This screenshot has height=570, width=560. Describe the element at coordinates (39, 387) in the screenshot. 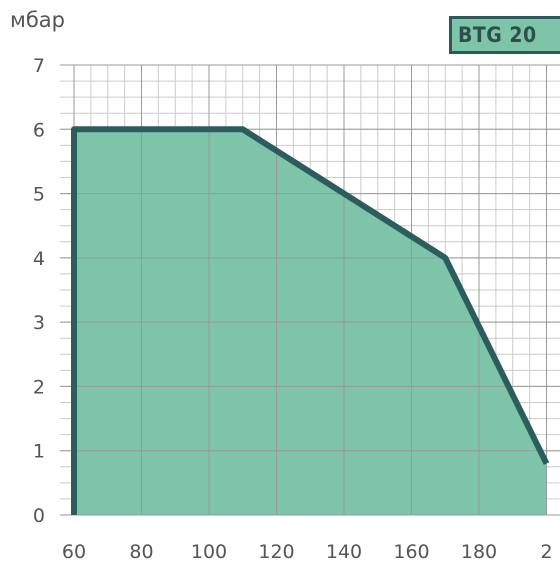

I see `y-tick-label: 2` at that location.